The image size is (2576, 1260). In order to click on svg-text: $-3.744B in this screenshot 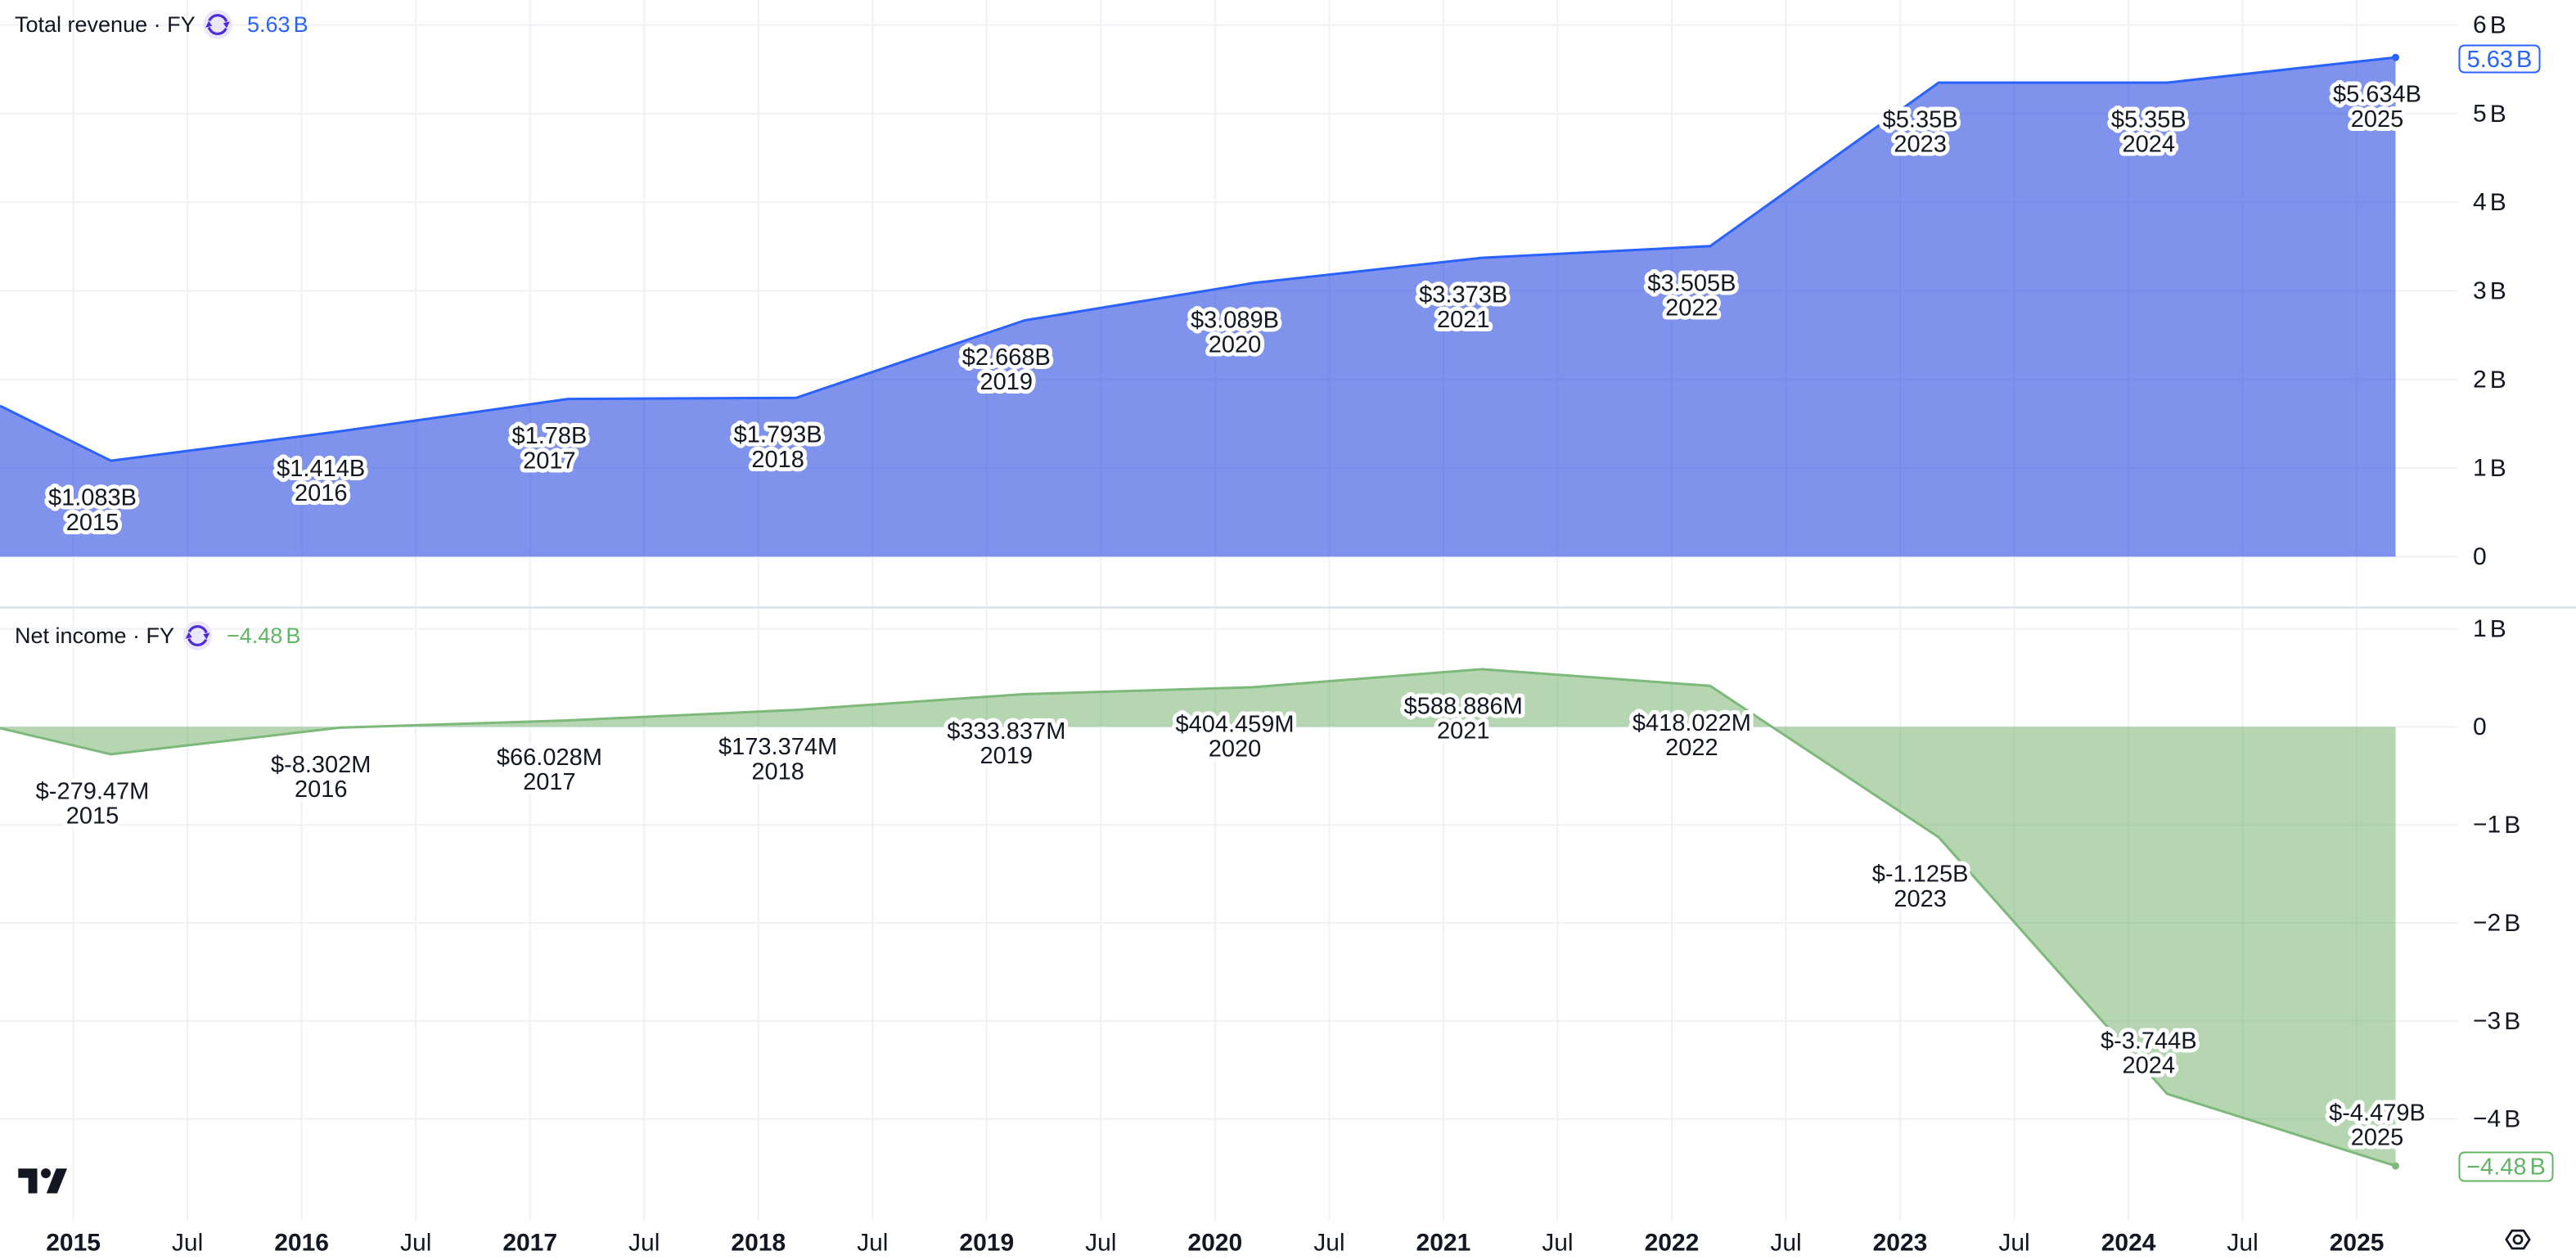, I will do `click(2149, 1041)`.